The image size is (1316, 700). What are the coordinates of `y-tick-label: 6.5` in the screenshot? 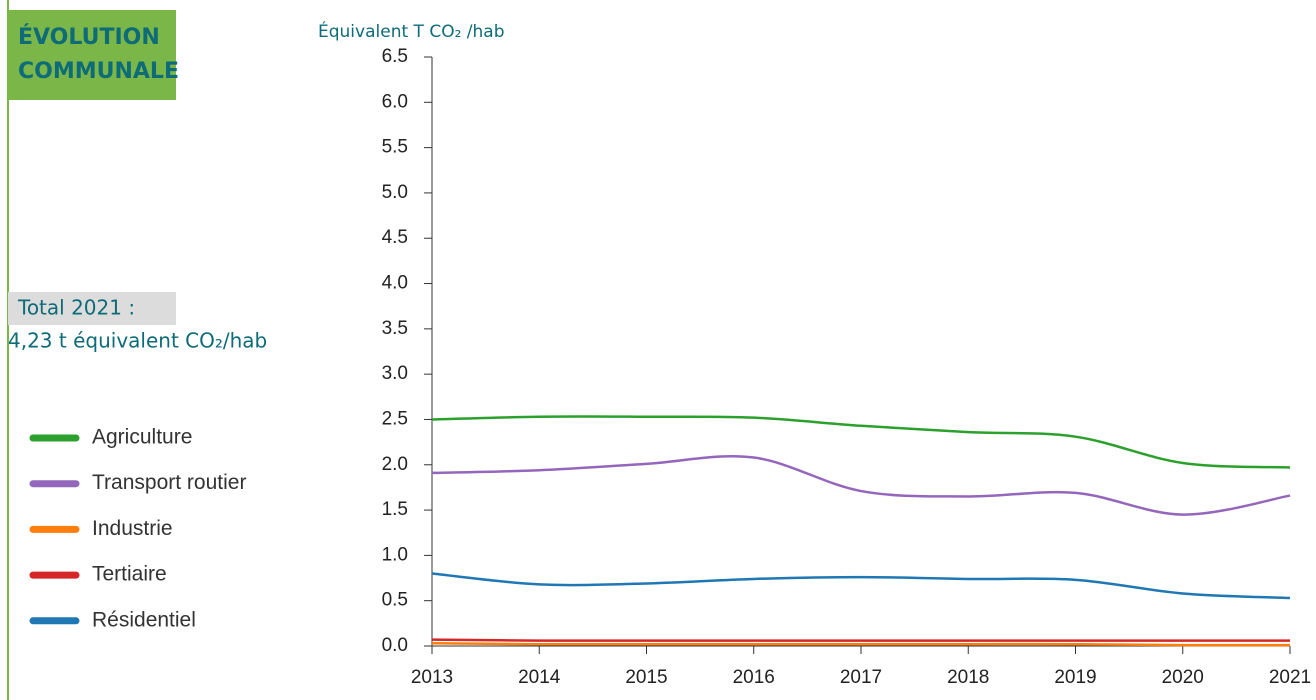 It's located at (395, 56).